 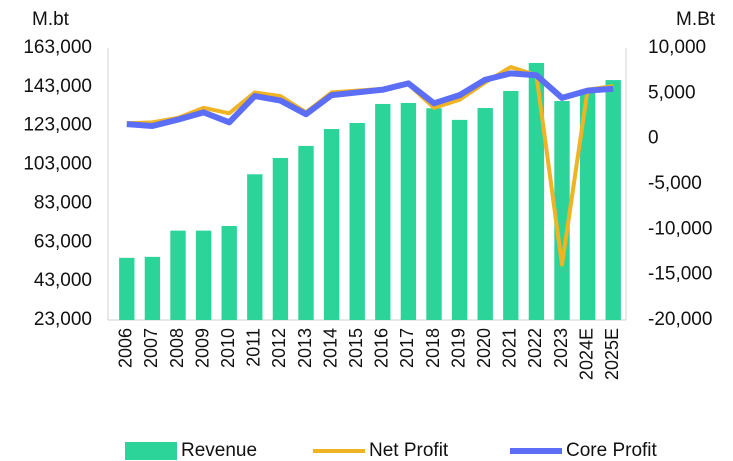 What do you see at coordinates (151, 451) in the screenshot?
I see `legend-swatch` at bounding box center [151, 451].